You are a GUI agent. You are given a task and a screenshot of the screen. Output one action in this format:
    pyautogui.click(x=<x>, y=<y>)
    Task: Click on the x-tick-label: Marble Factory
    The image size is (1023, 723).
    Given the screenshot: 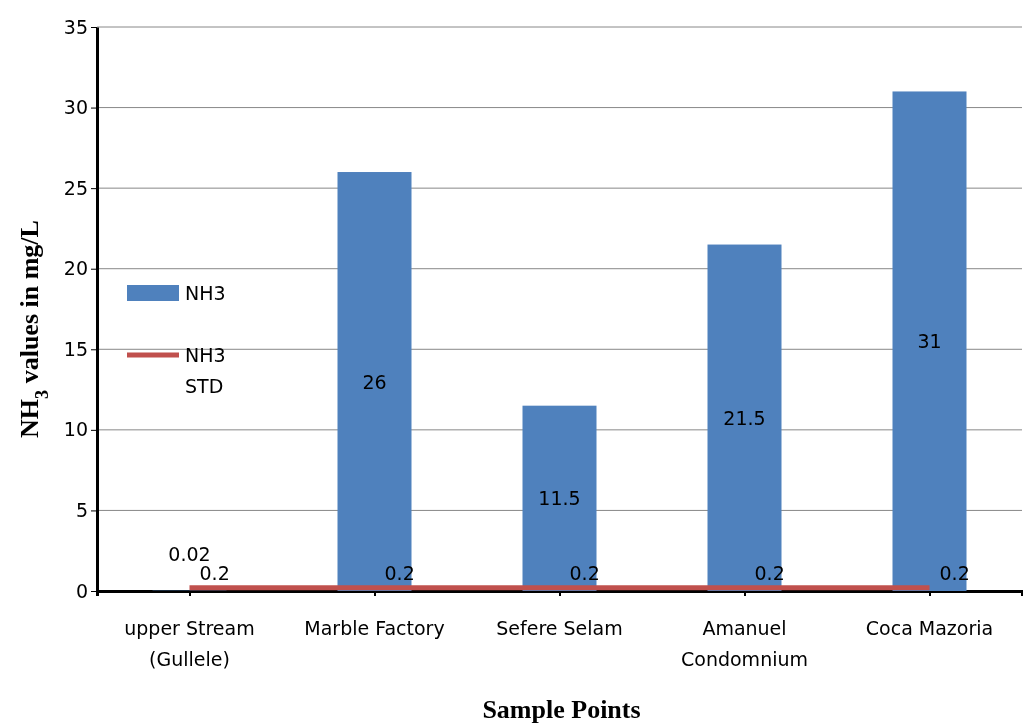 What is the action you would take?
    pyautogui.click(x=374, y=628)
    